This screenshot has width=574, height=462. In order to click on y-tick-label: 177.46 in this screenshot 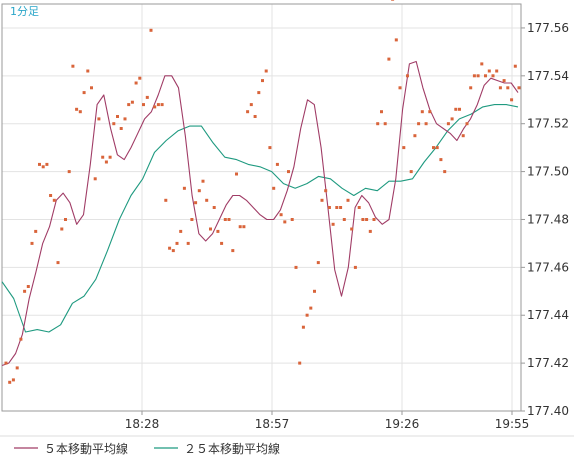, I will do `click(548, 267)`.